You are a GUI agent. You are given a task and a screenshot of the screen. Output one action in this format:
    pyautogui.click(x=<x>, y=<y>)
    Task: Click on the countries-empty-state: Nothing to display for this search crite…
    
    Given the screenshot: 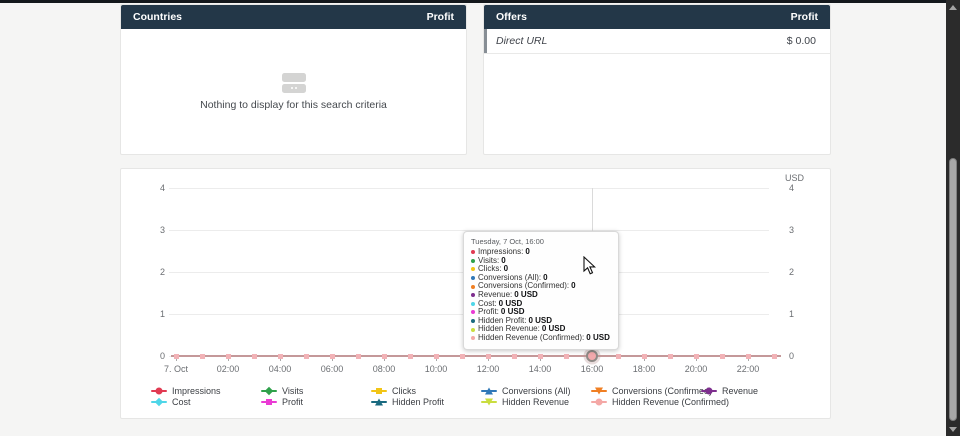 What is the action you would take?
    pyautogui.click(x=293, y=91)
    